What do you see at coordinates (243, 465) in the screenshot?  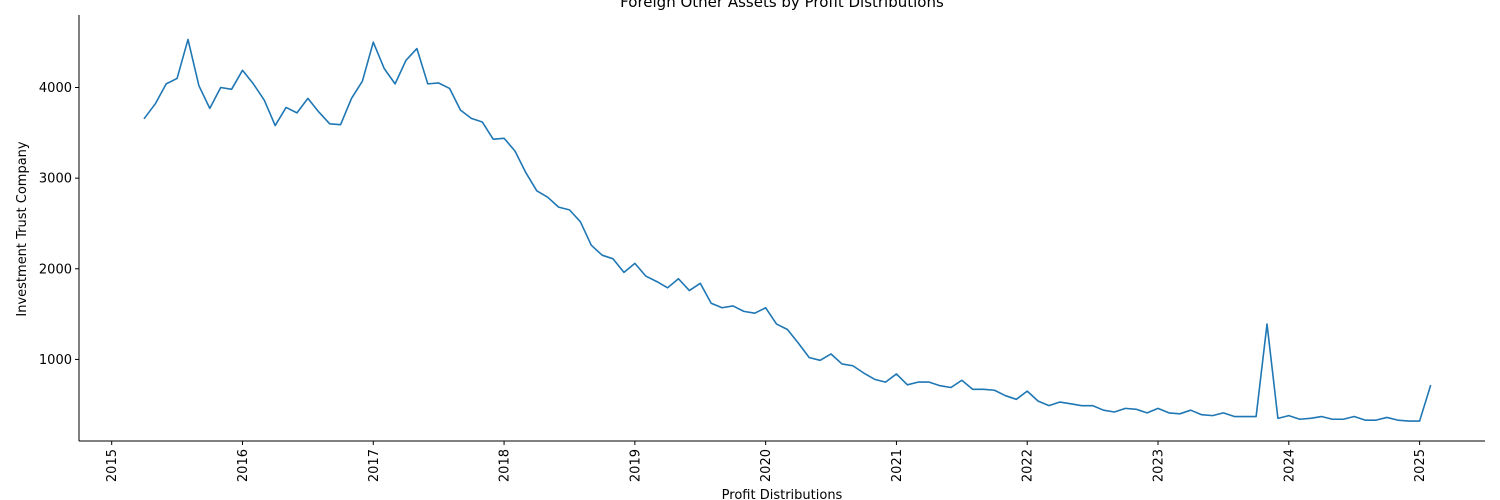 I see `x-tick-label: 2016` at bounding box center [243, 465].